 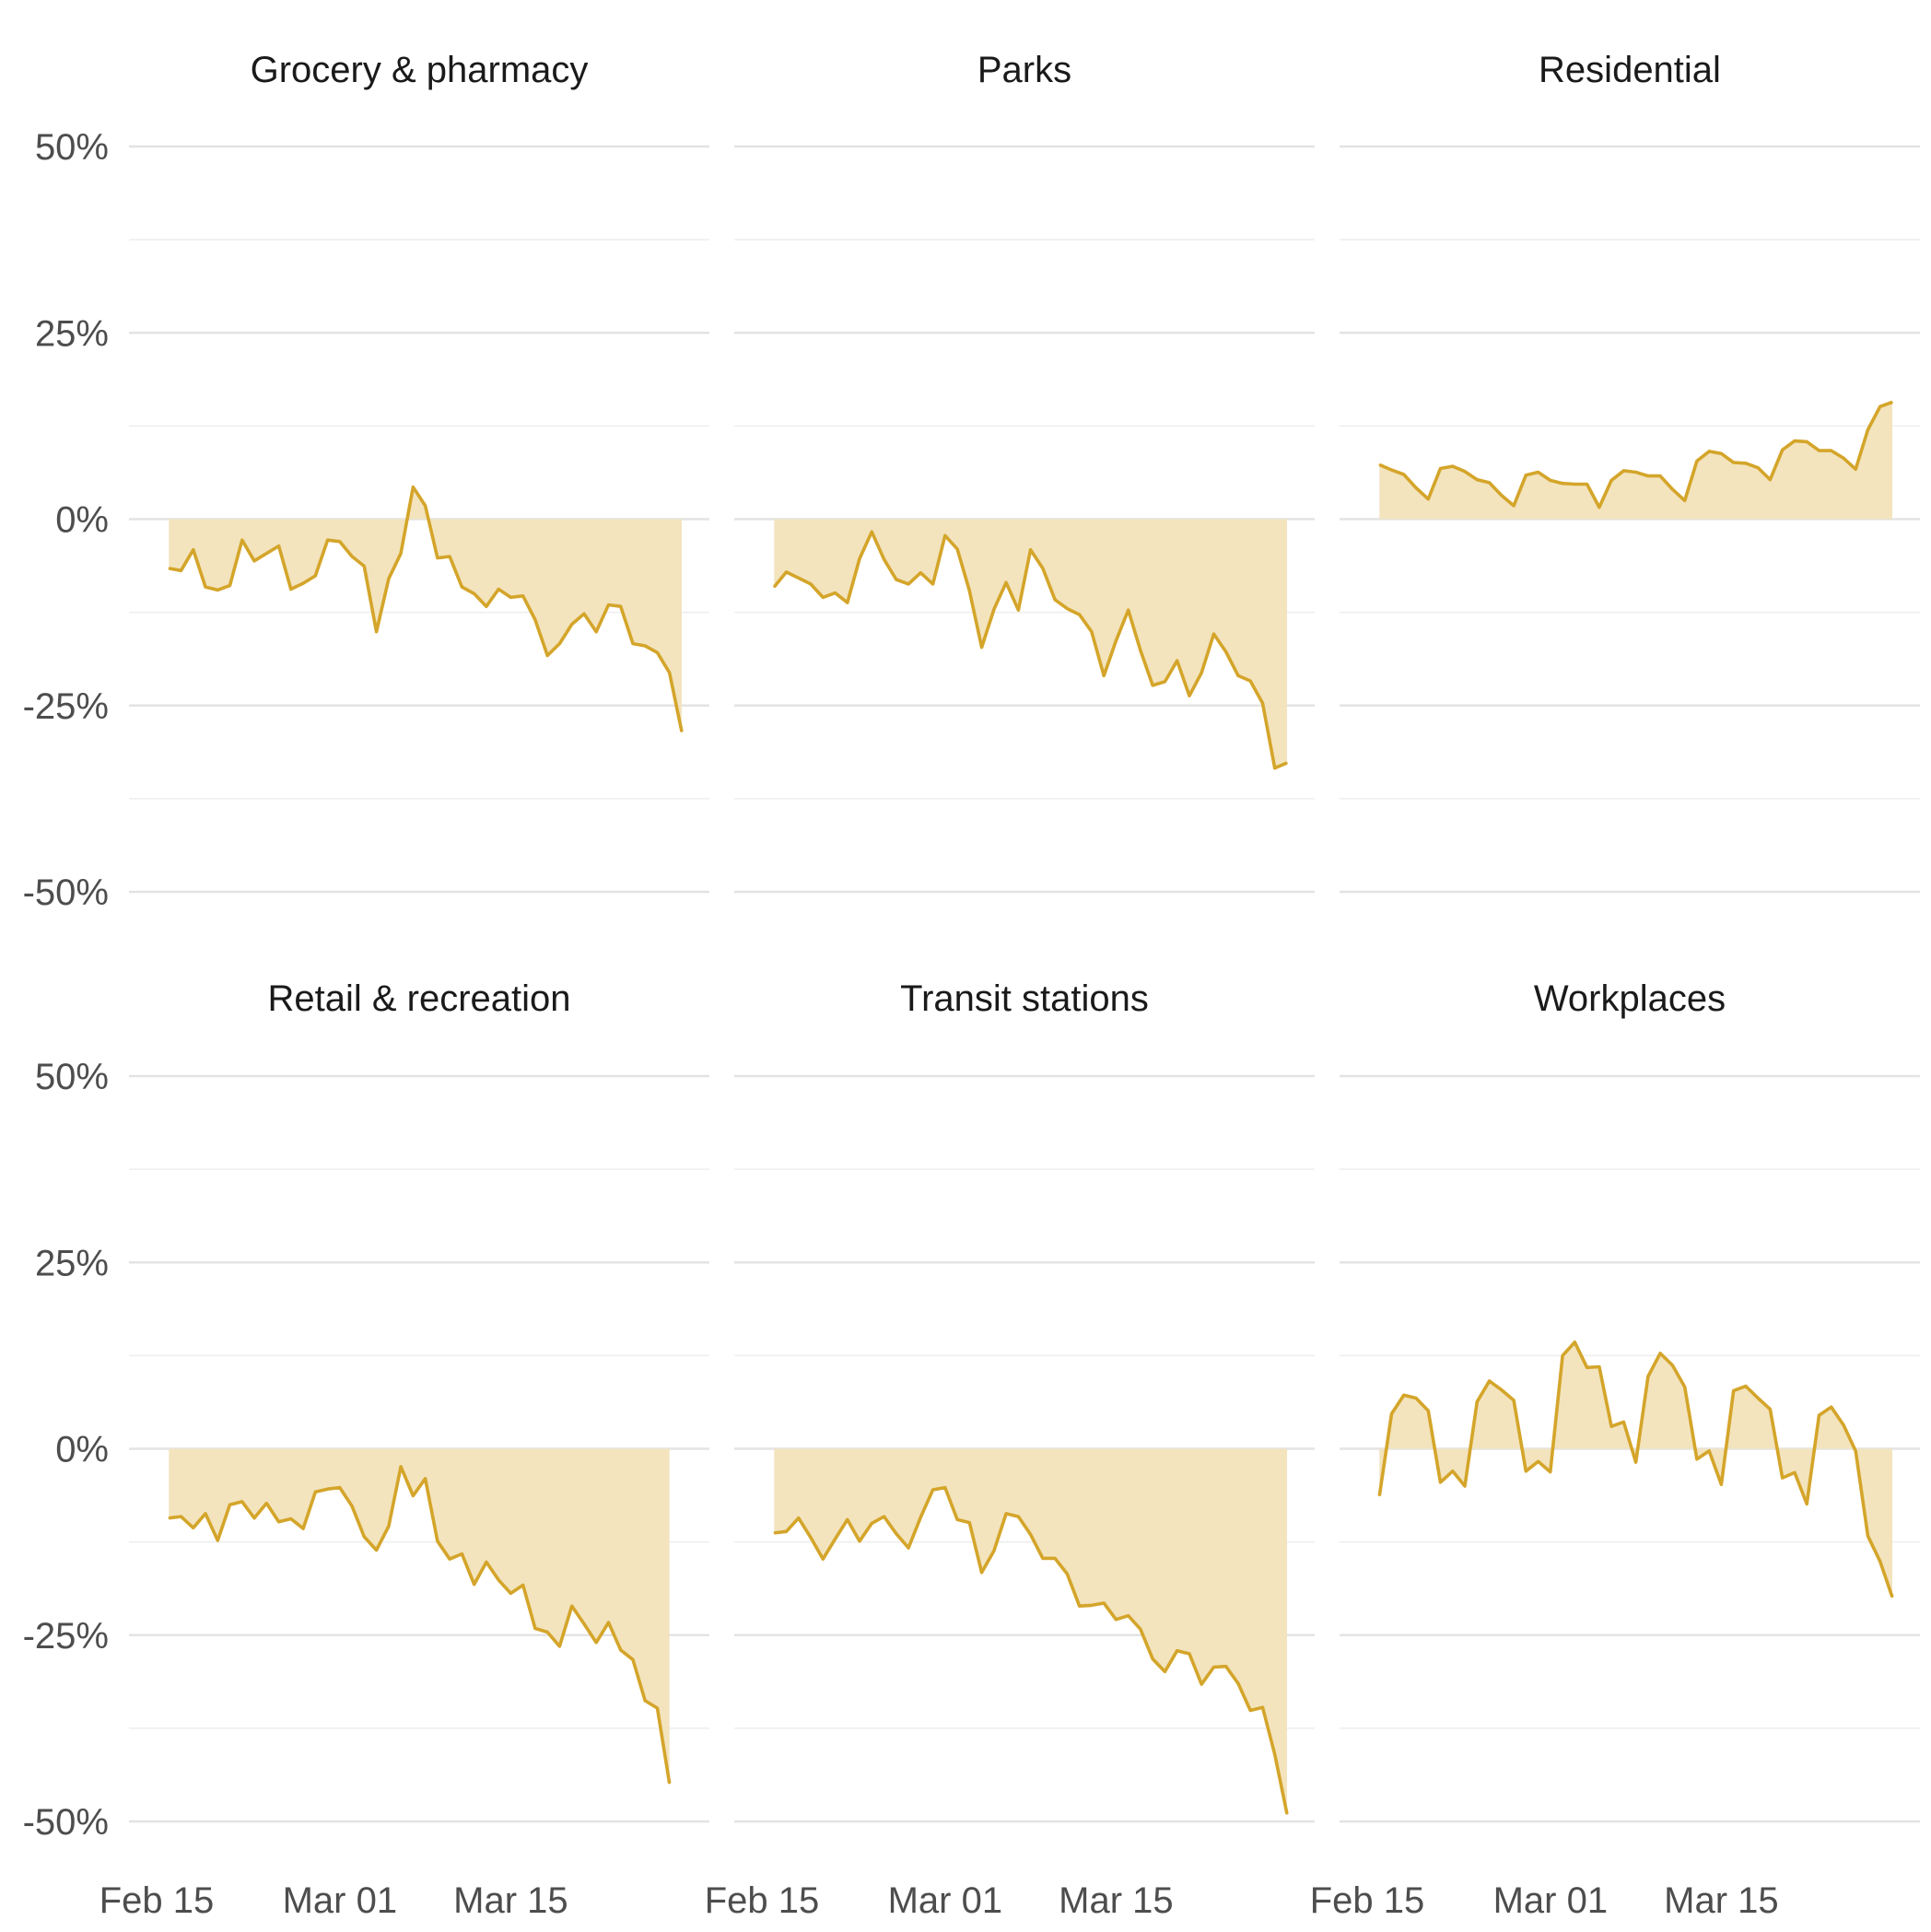 I want to click on panel-transit-stations: Transit stations, so click(x=1024, y=1400).